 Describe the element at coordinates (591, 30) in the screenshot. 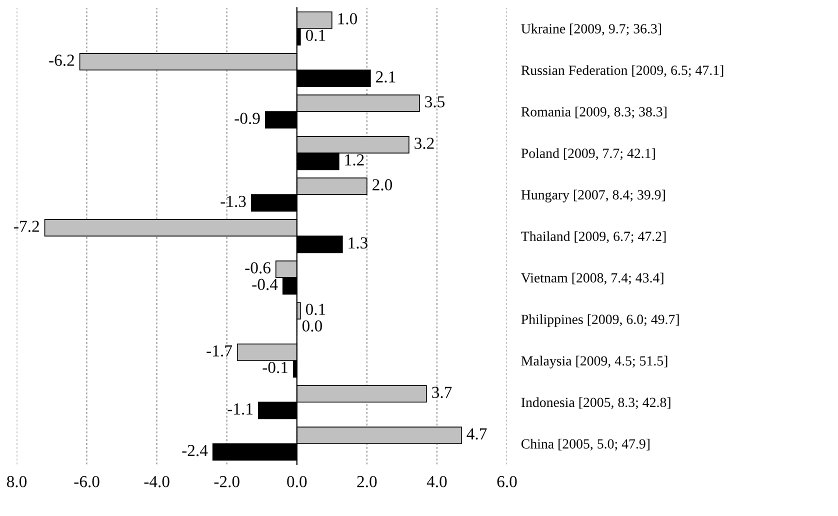

I see `y-tick-label: Ukraine [2009, 9.7; 36.3]` at that location.